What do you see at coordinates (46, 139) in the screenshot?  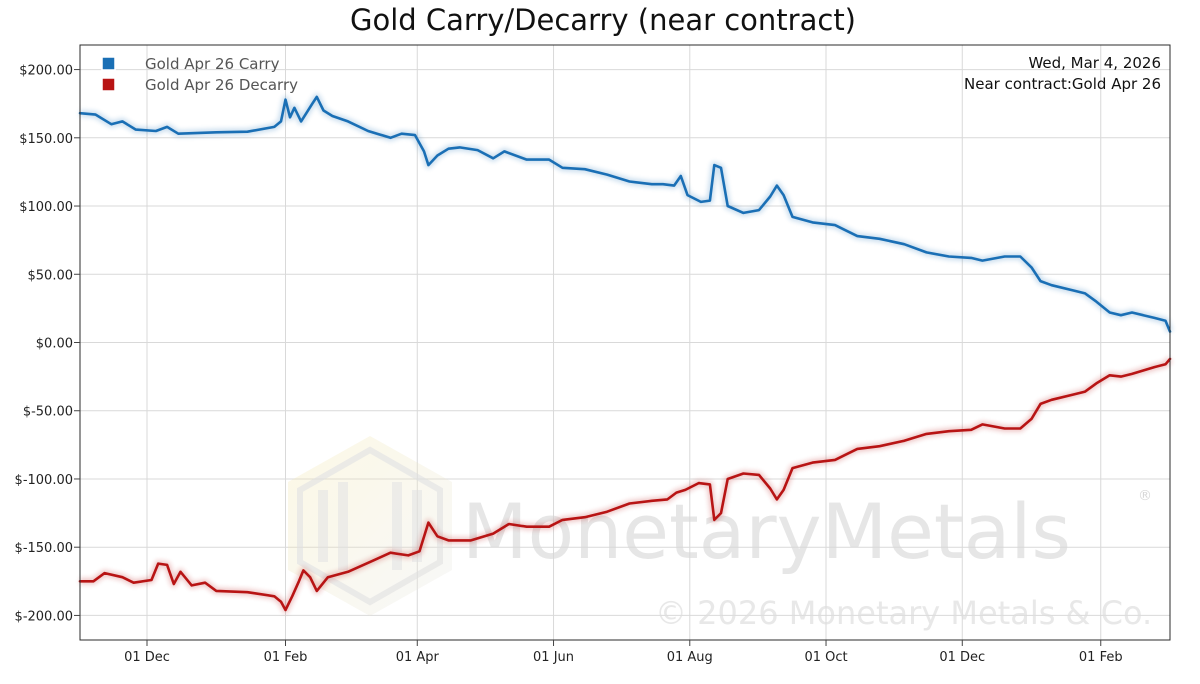 I see `y-tick-label: $150.00` at bounding box center [46, 139].